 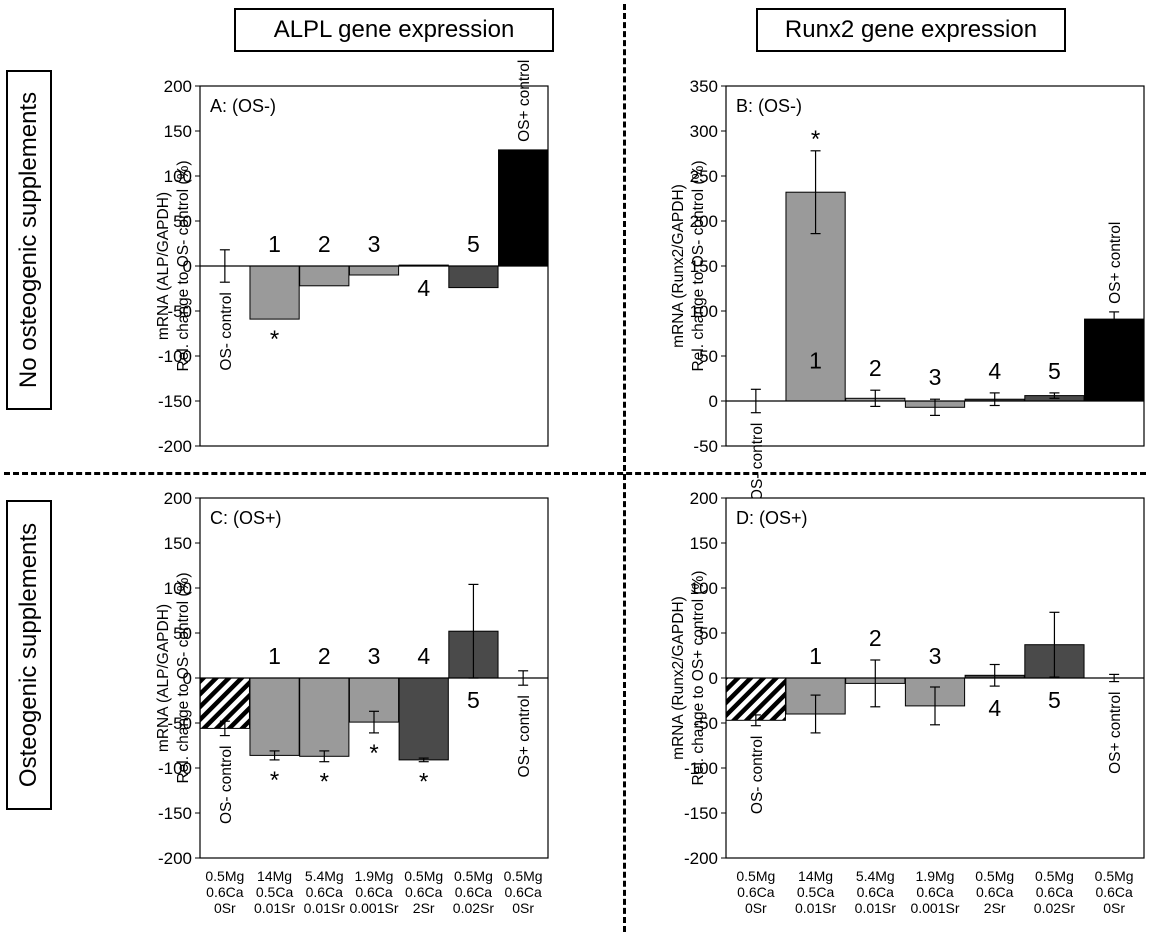 I want to click on category-label: 1.9Mg 0.6Ca 0.001Sr, so click(x=935, y=892).